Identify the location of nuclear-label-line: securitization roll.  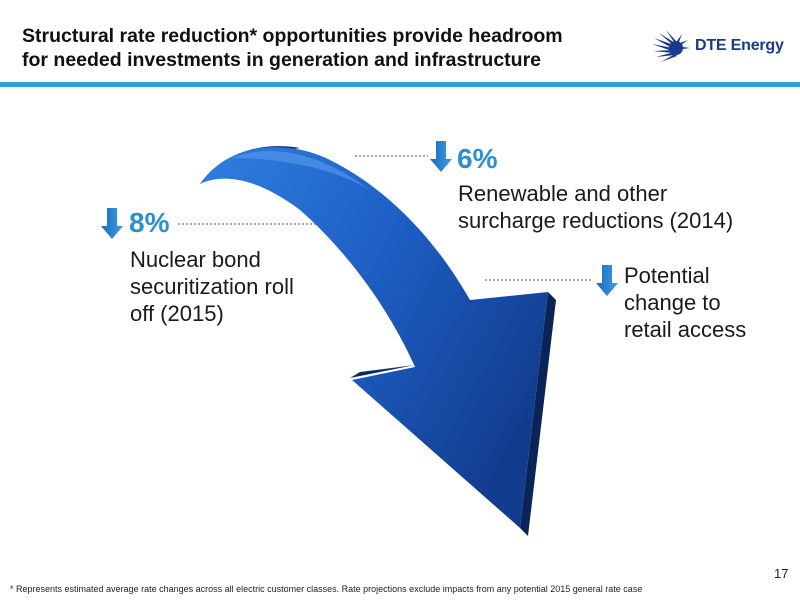
(212, 286).